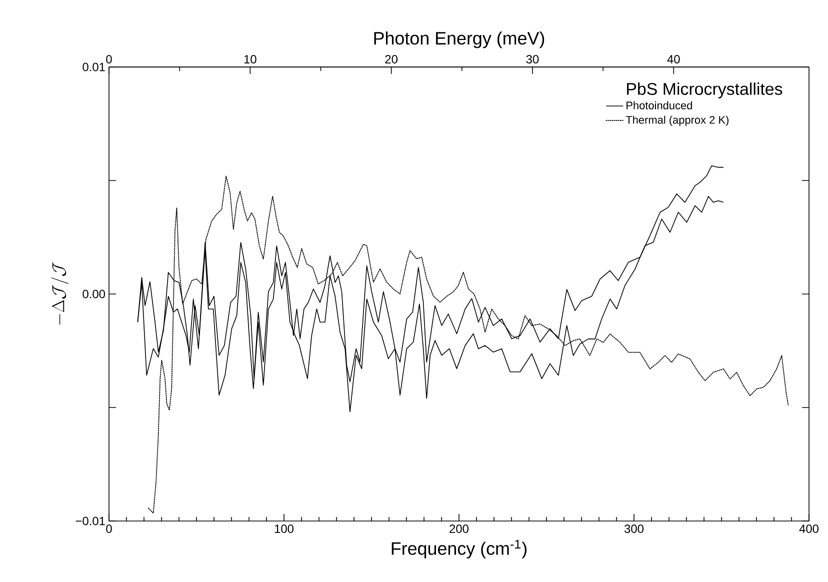 Image resolution: width=828 pixels, height=582 pixels. I want to click on legend-label: Thermal (approx 2 K), so click(677, 121).